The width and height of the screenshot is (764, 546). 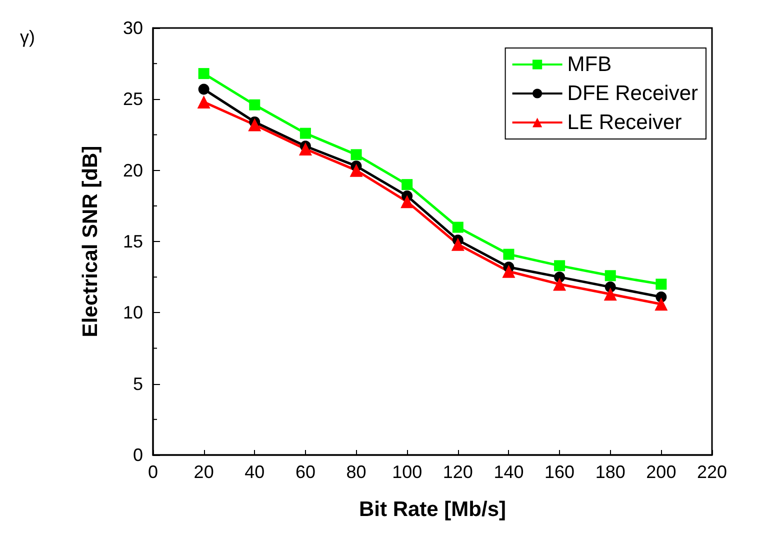 What do you see at coordinates (509, 472) in the screenshot?
I see `x-tick-label: 140` at bounding box center [509, 472].